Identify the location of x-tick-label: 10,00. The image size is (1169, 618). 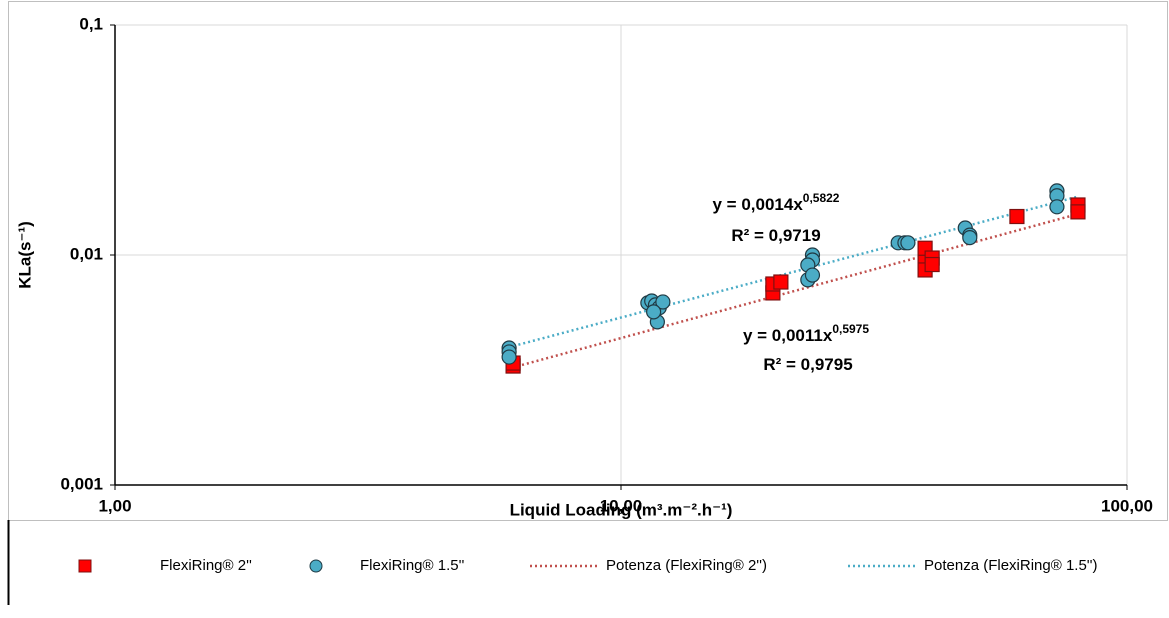
(621, 505).